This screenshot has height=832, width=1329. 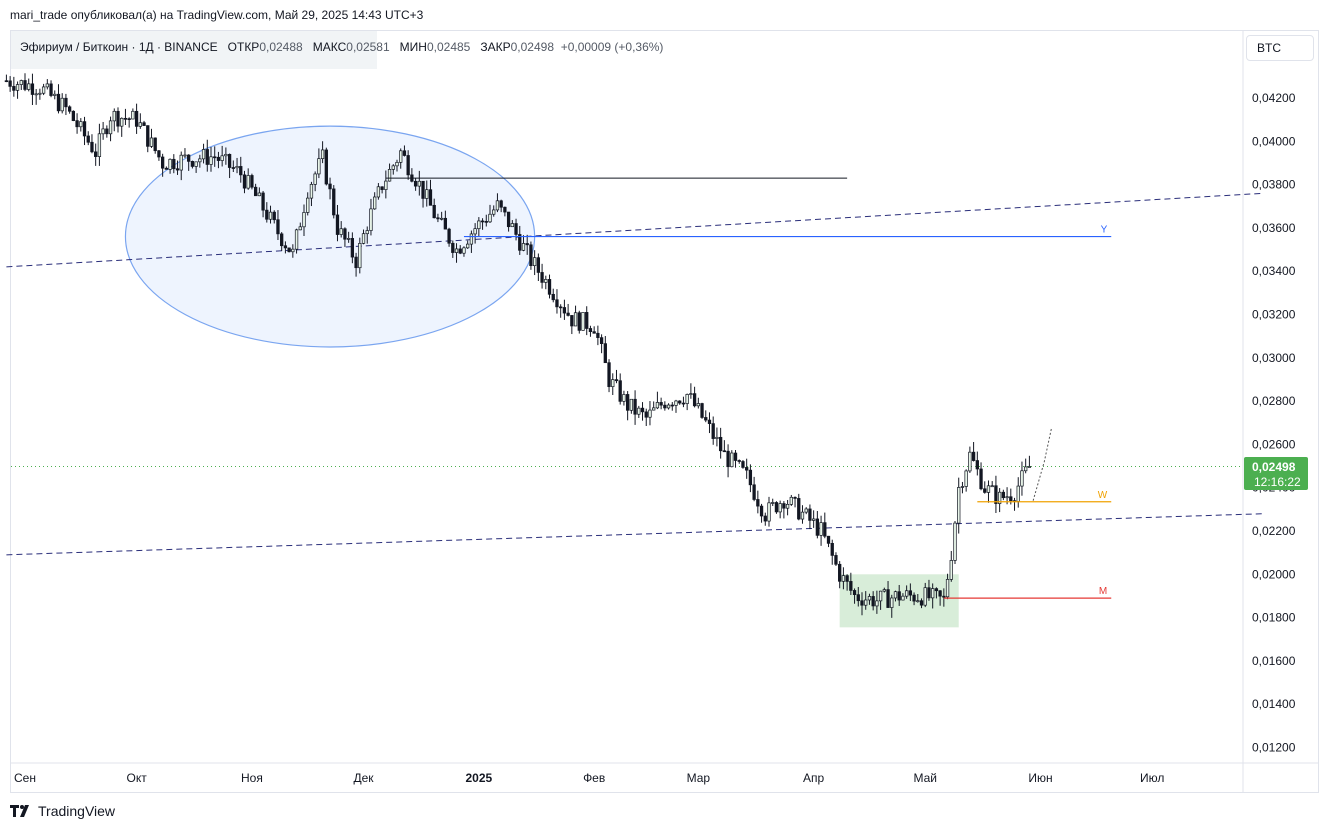 What do you see at coordinates (62, 811) in the screenshot?
I see `tradingview-brand: TradingView` at bounding box center [62, 811].